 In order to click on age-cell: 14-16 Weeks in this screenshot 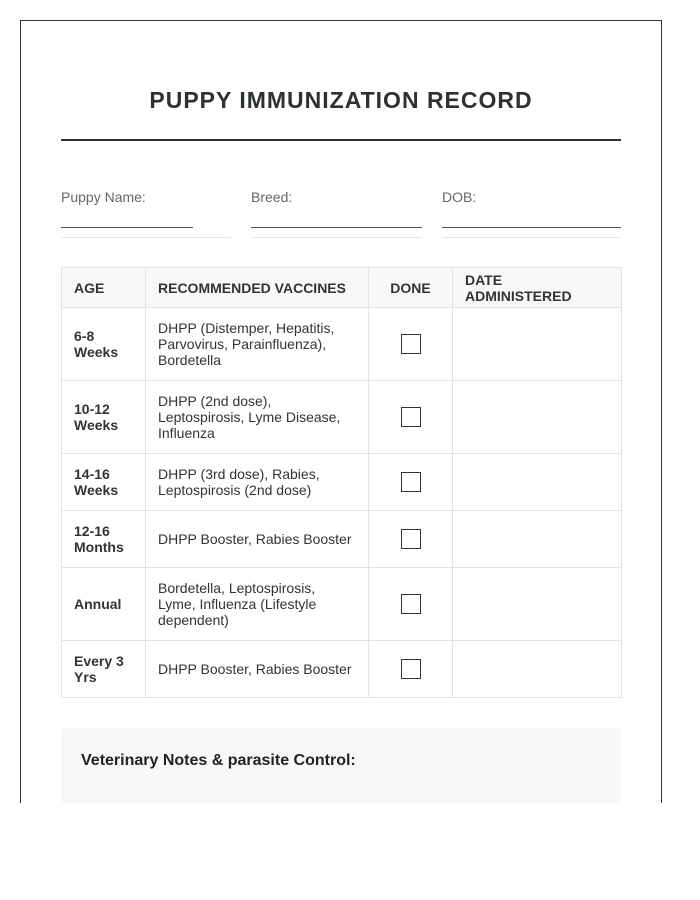, I will do `click(103, 482)`.